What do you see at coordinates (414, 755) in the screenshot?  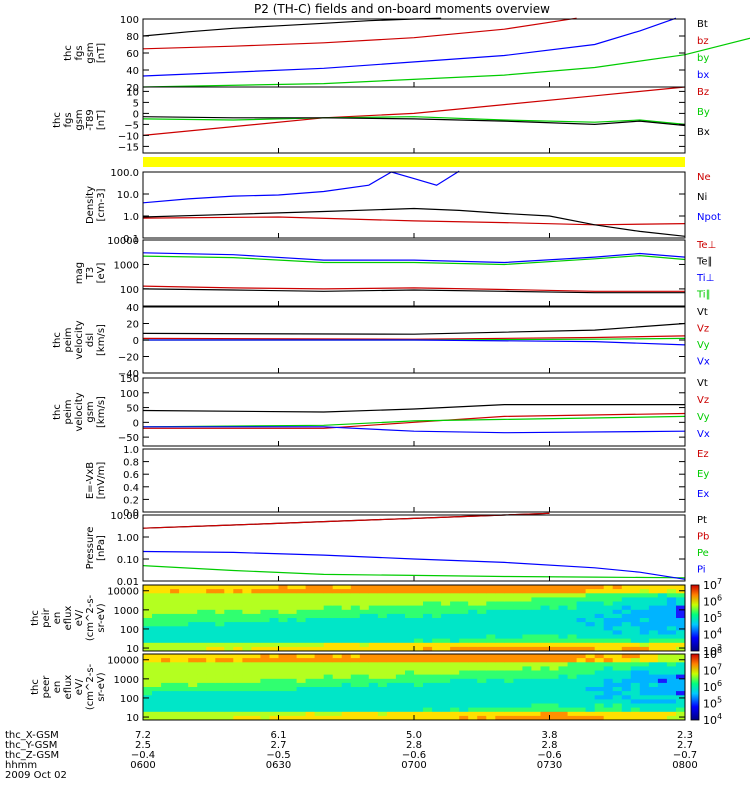 I see `x-tick-label: −0.6` at bounding box center [414, 755].